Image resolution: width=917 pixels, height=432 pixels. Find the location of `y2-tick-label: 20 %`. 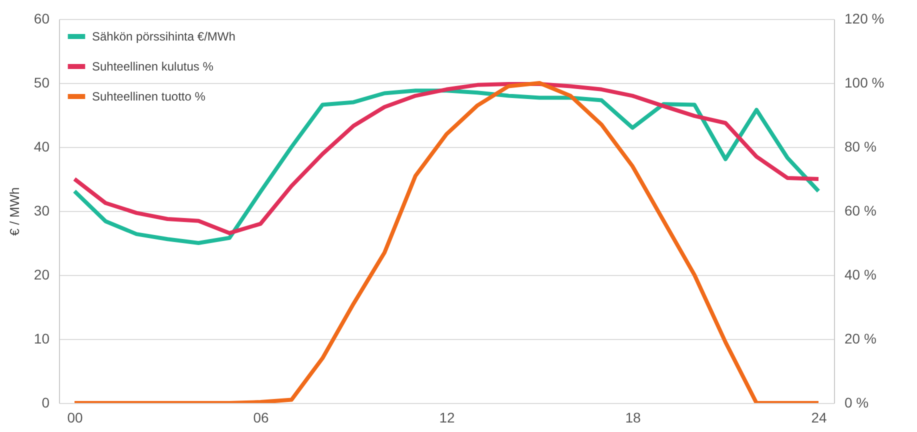

y2-tick-label: 20 % is located at coordinates (860, 338).